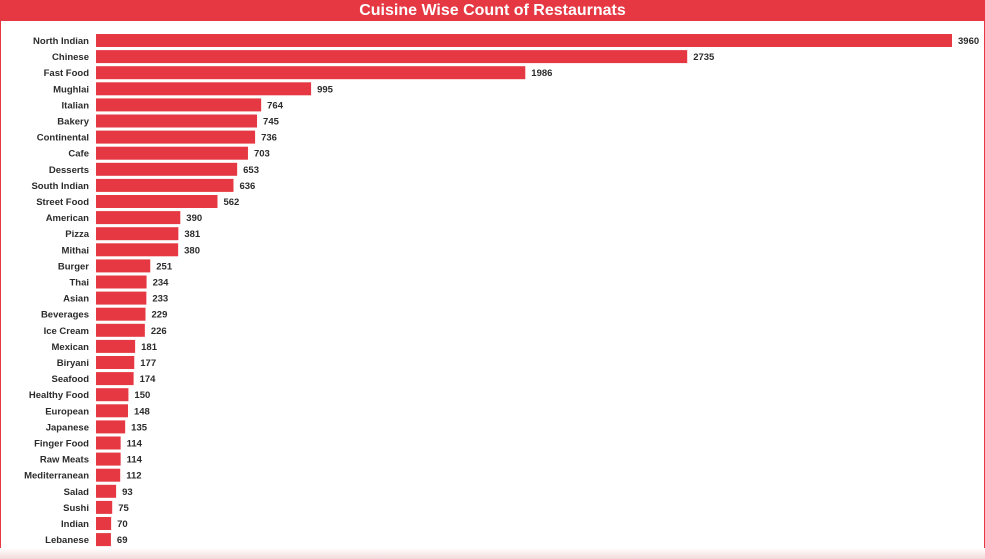 This screenshot has width=985, height=559. Describe the element at coordinates (492, 10) in the screenshot. I see `chart-title: Cuisine Wise Count of Restaurnats` at that location.